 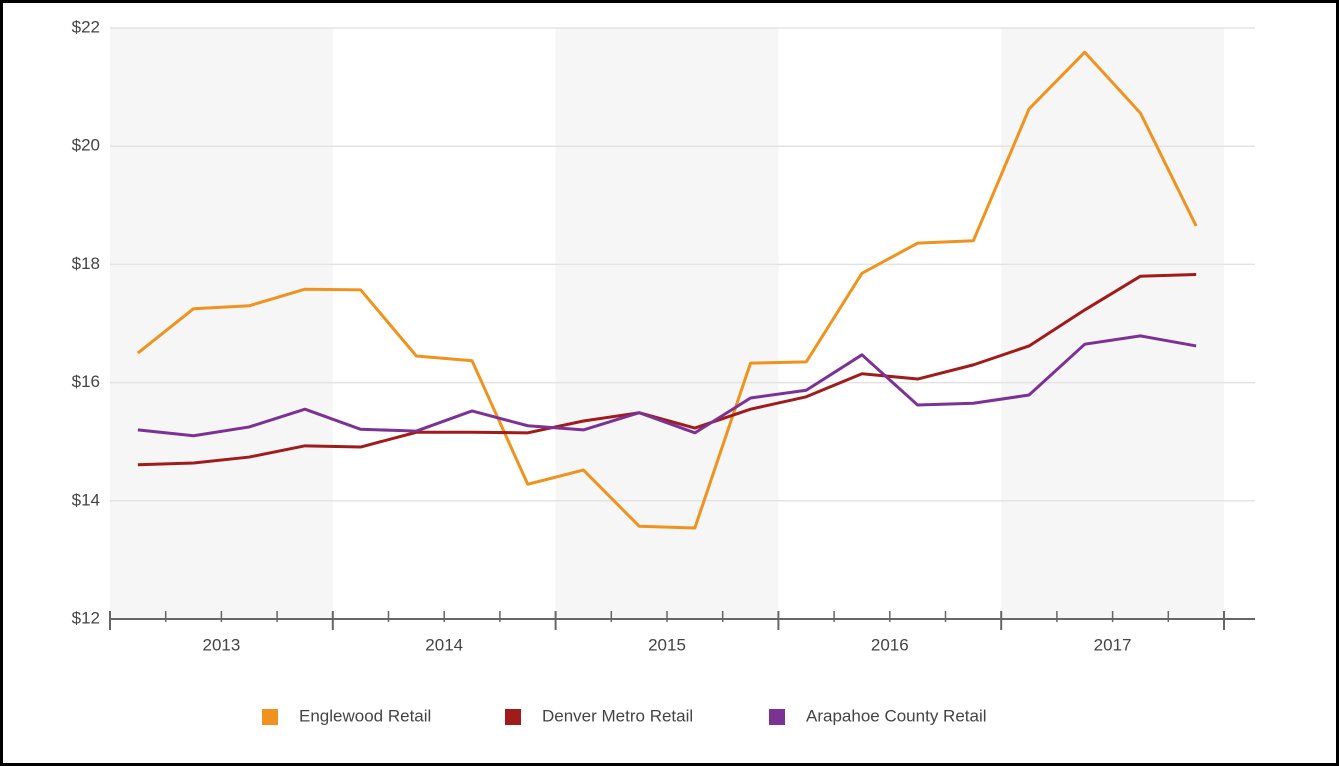 I want to click on y-tick-label: $14, so click(x=86, y=499).